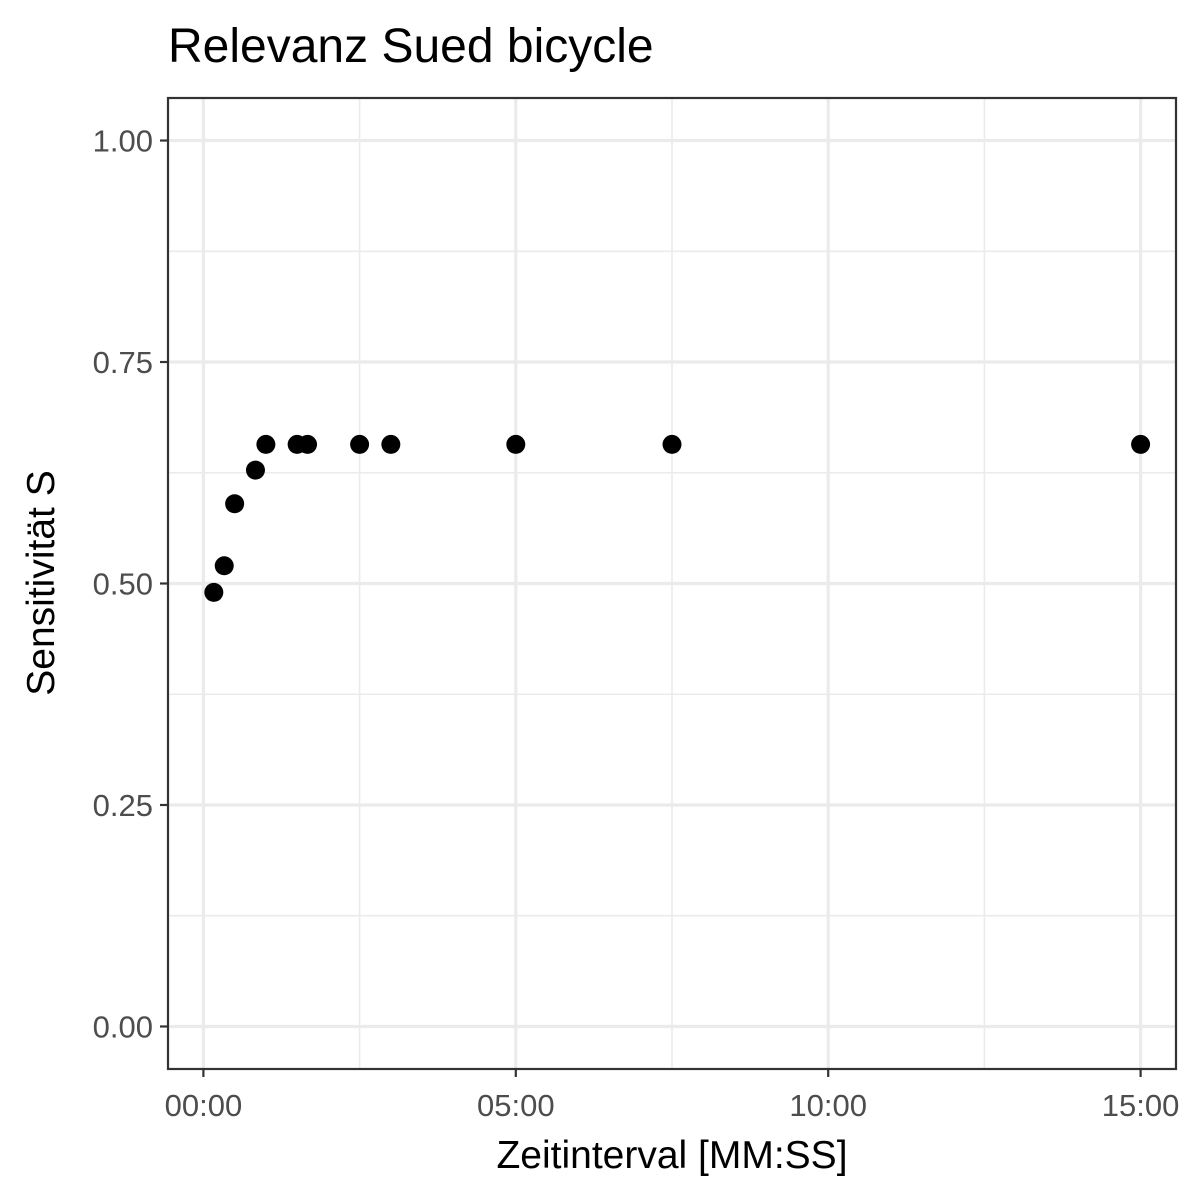 This screenshot has height=1200, width=1200. What do you see at coordinates (123, 362) in the screenshot?
I see `y-tick-label: 0.75` at bounding box center [123, 362].